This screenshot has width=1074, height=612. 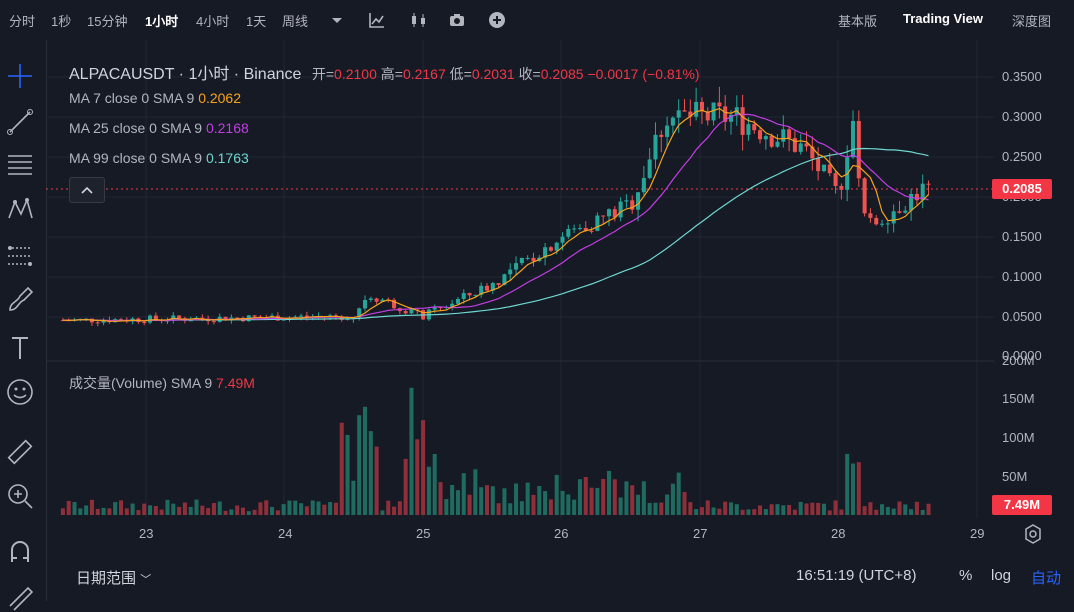 I want to click on pattern-icon, so click(x=20, y=210).